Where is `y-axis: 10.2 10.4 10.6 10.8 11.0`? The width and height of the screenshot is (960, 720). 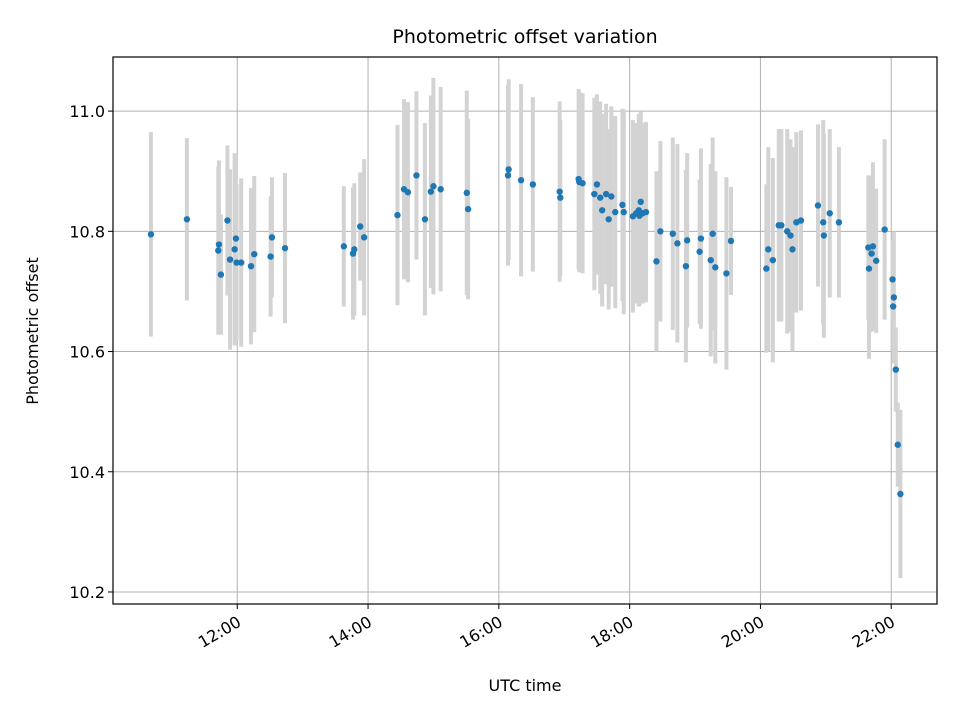 y-axis: 10.2 10.4 10.6 10.8 11.0 is located at coordinates (91, 352).